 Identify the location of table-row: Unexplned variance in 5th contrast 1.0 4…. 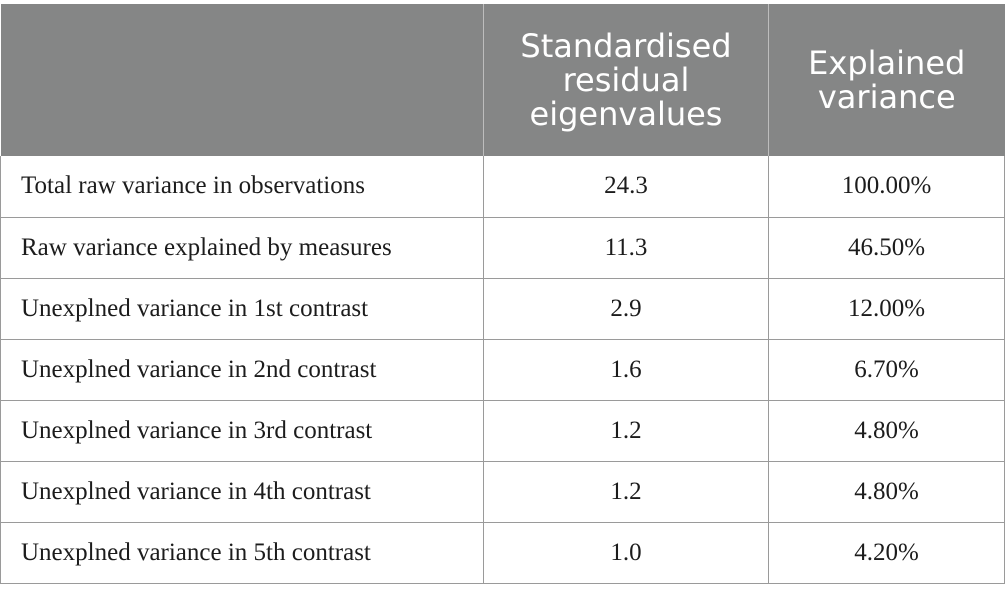
(502, 553).